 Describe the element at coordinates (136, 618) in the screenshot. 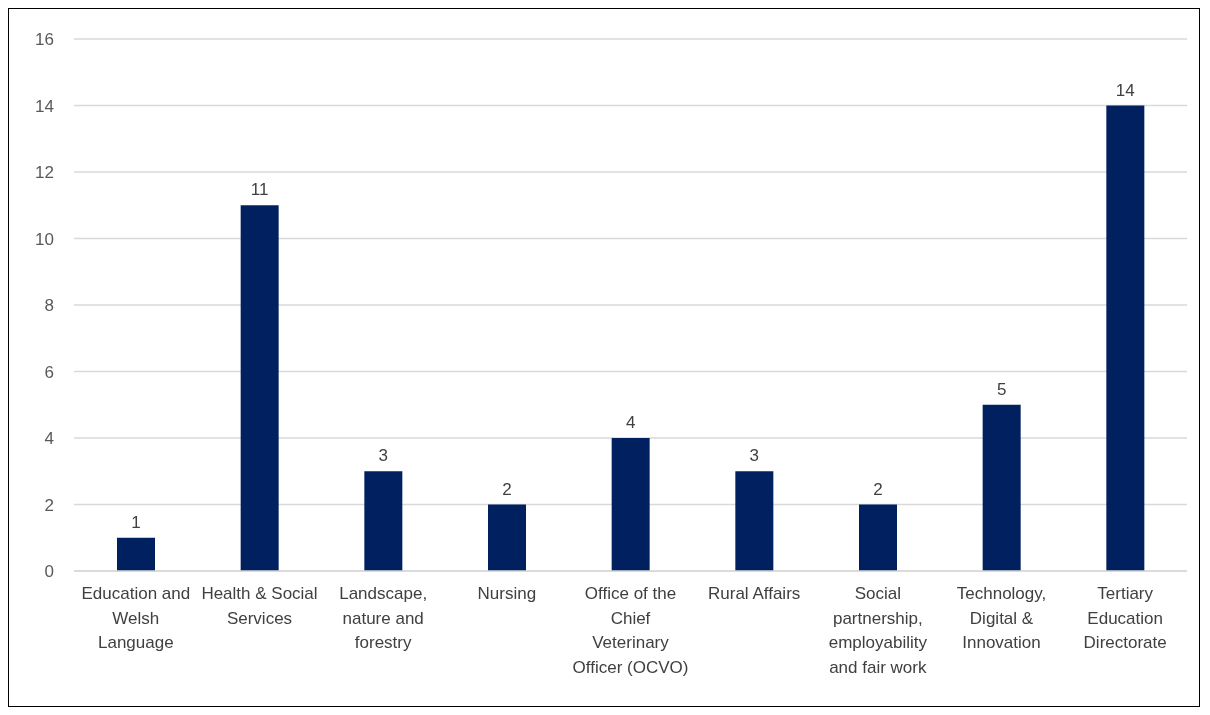

I see `x-tick-label: Education and Welsh Language` at that location.